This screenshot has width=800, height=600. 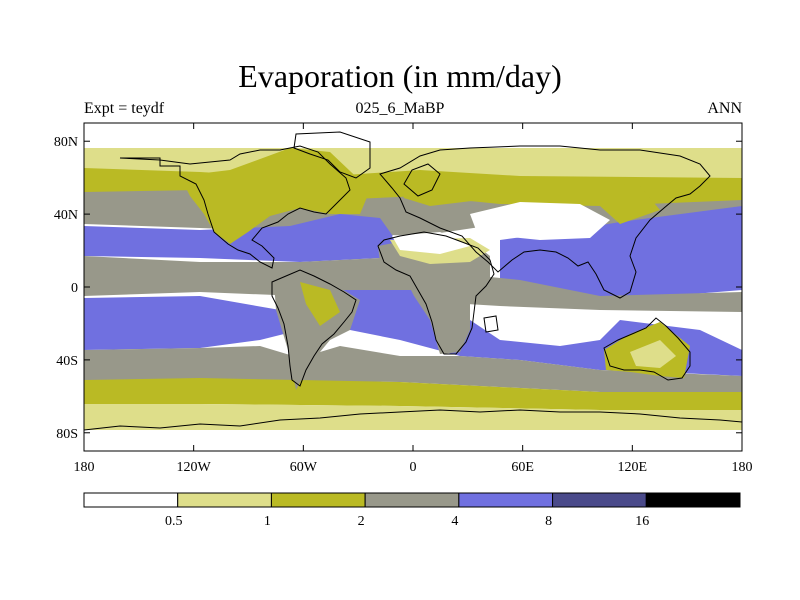 I want to click on season-label: ANN, so click(x=724, y=108).